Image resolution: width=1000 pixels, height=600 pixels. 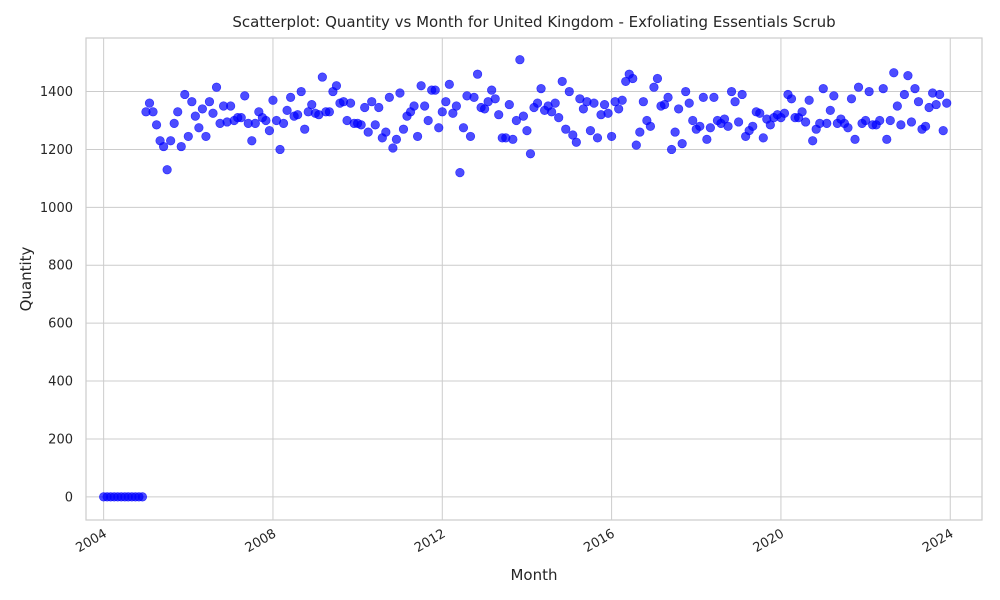 I want to click on x-tick-label: 2008, so click(x=261, y=541).